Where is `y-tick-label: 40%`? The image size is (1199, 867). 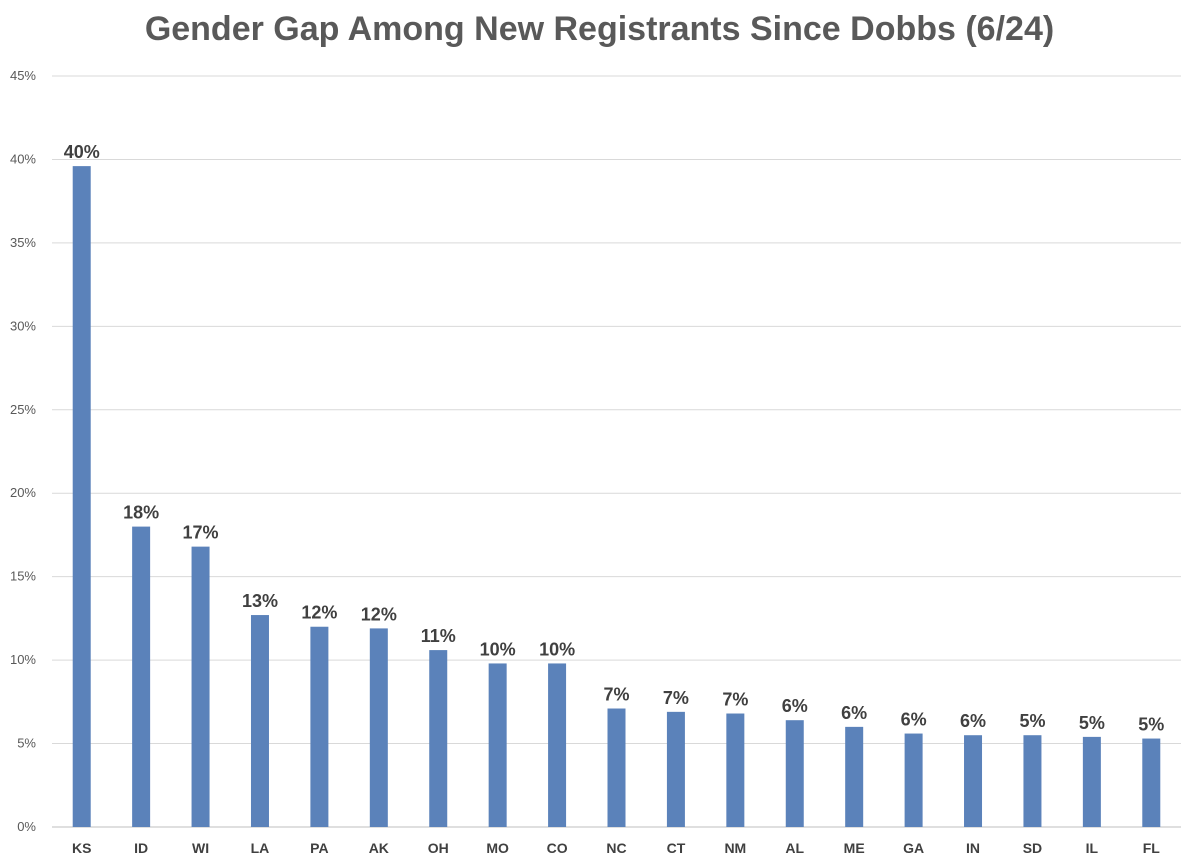 y-tick-label: 40% is located at coordinates (23, 158).